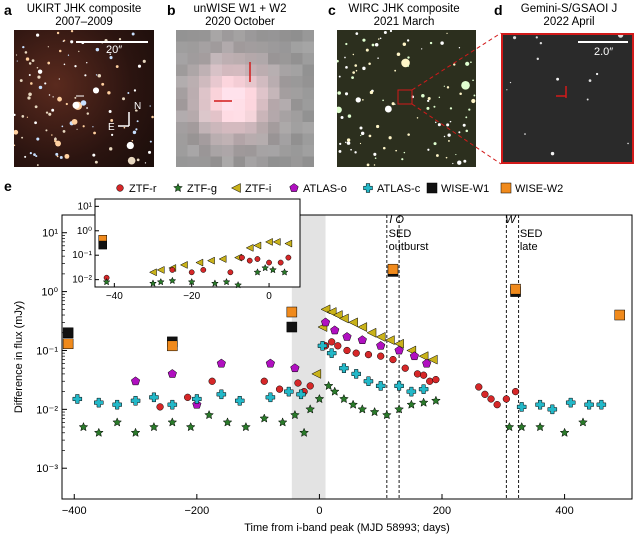 Image resolution: width=638 pixels, height=551 pixels. I want to click on annotation-w: W, so click(511, 220).